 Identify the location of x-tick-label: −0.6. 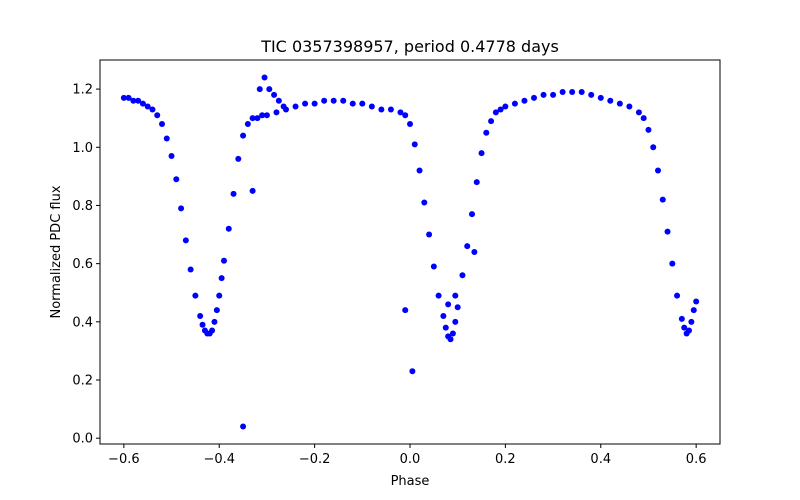
(124, 459).